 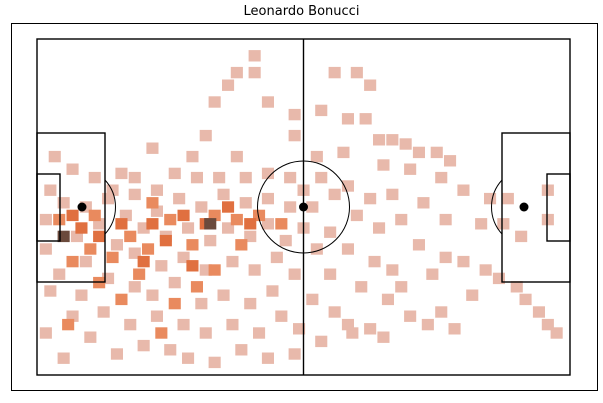 I want to click on left-six-yard-box, so click(x=48, y=207).